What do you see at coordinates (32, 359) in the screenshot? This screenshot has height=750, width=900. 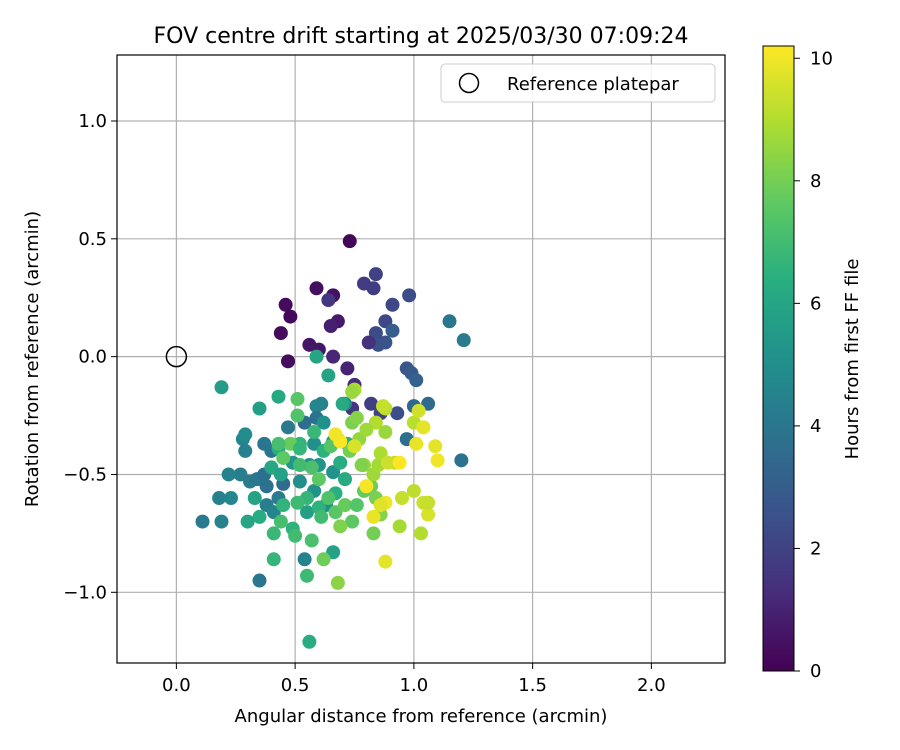 I see `y-axis-label: Rotation from reference (arcmin)` at bounding box center [32, 359].